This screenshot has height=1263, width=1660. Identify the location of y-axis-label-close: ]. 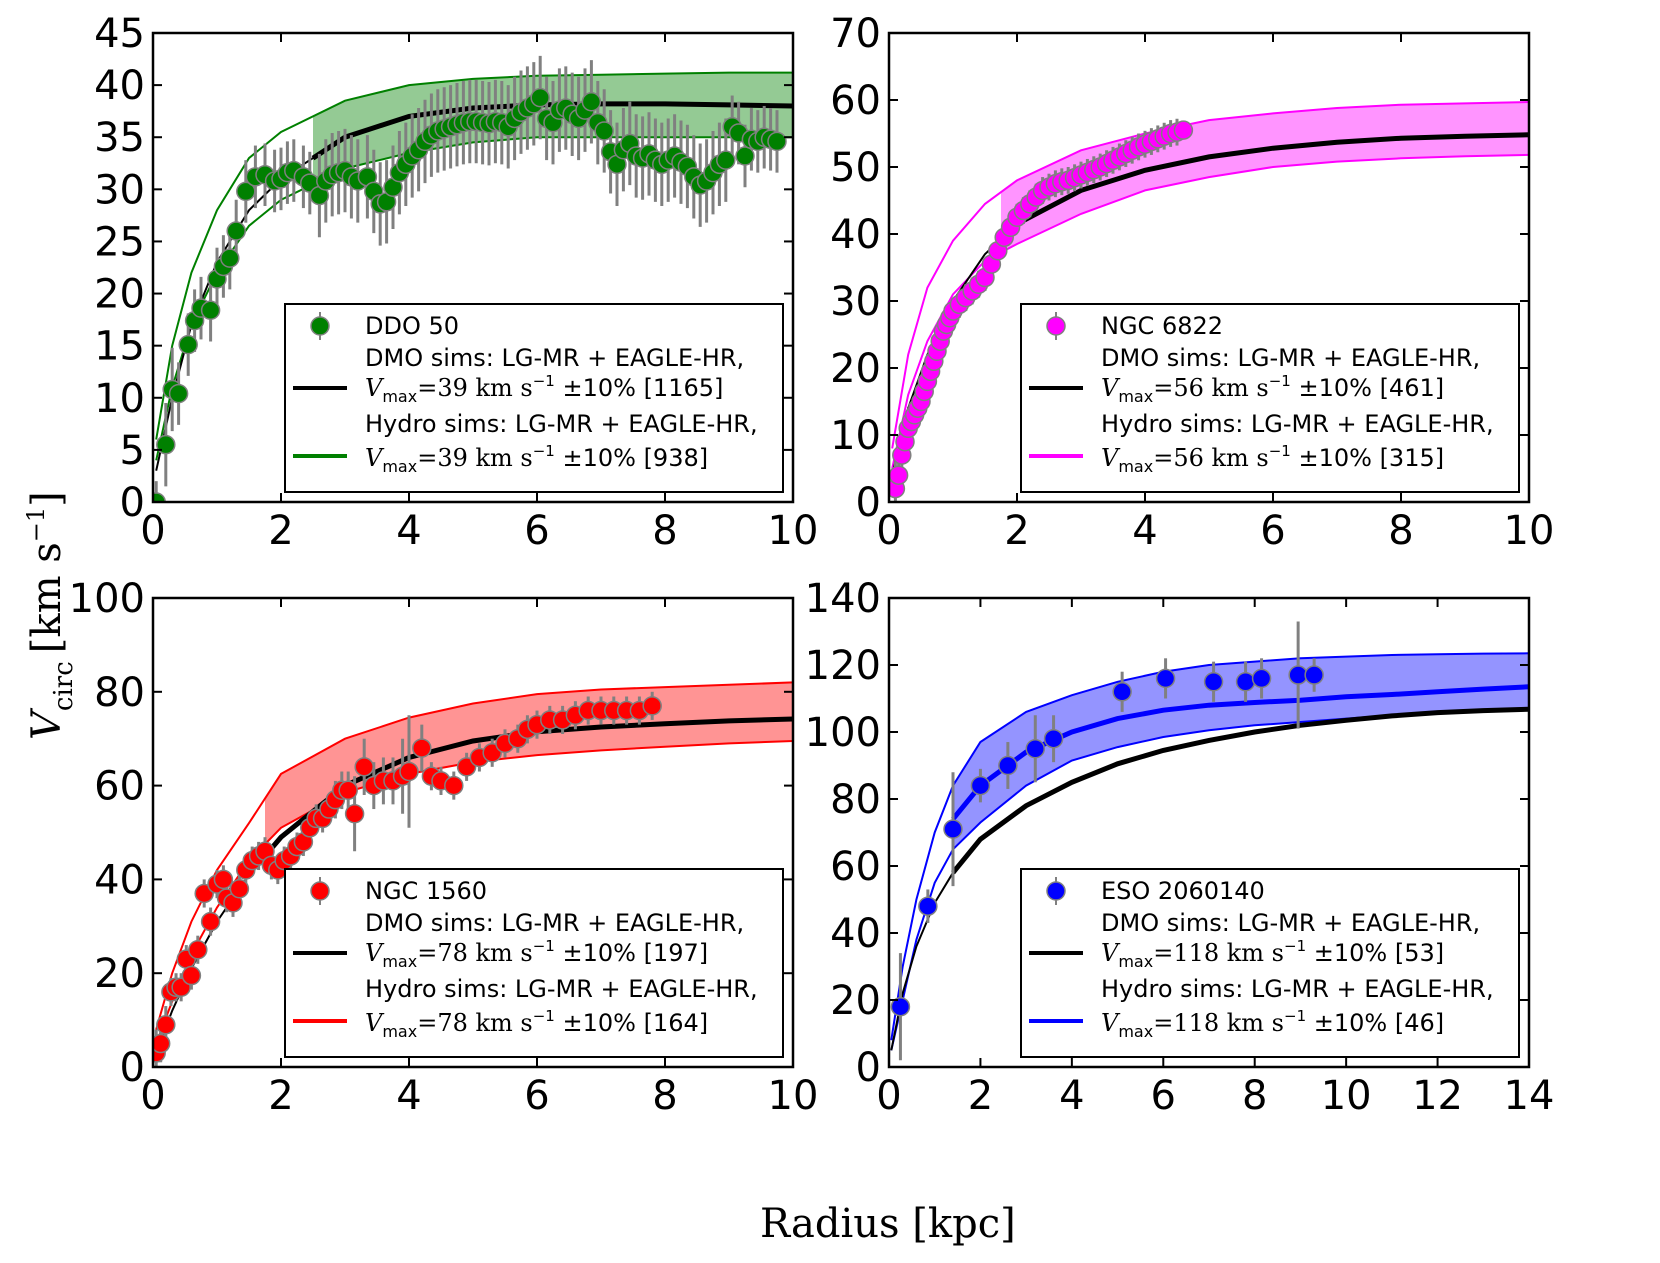
(47, 499).